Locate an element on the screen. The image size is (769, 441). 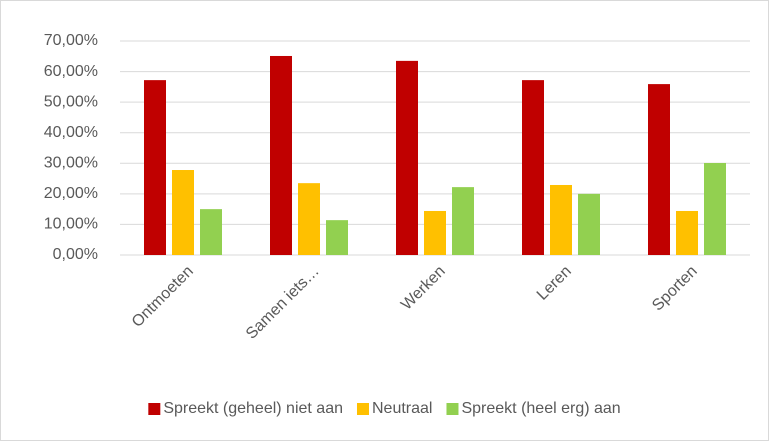
legend-label: Spreekt (geheel) niet aan is located at coordinates (253, 408).